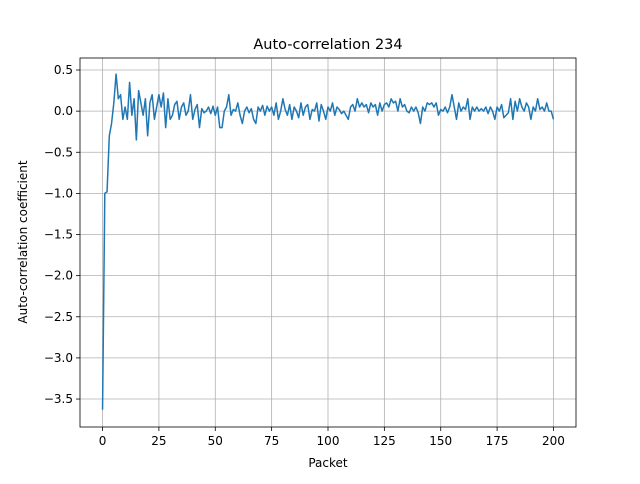  What do you see at coordinates (58, 317) in the screenshot?
I see `y-tick-label: −2.5` at bounding box center [58, 317].